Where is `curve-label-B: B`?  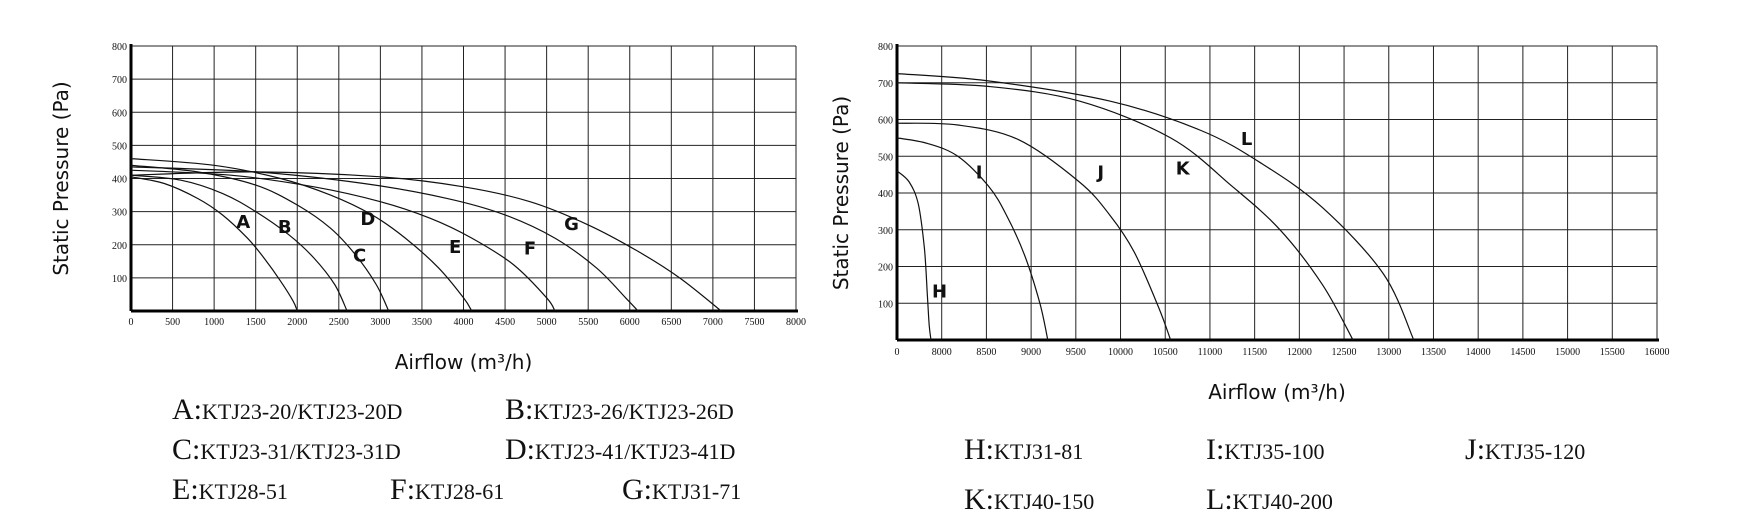 curve-label-B: B is located at coordinates (285, 227).